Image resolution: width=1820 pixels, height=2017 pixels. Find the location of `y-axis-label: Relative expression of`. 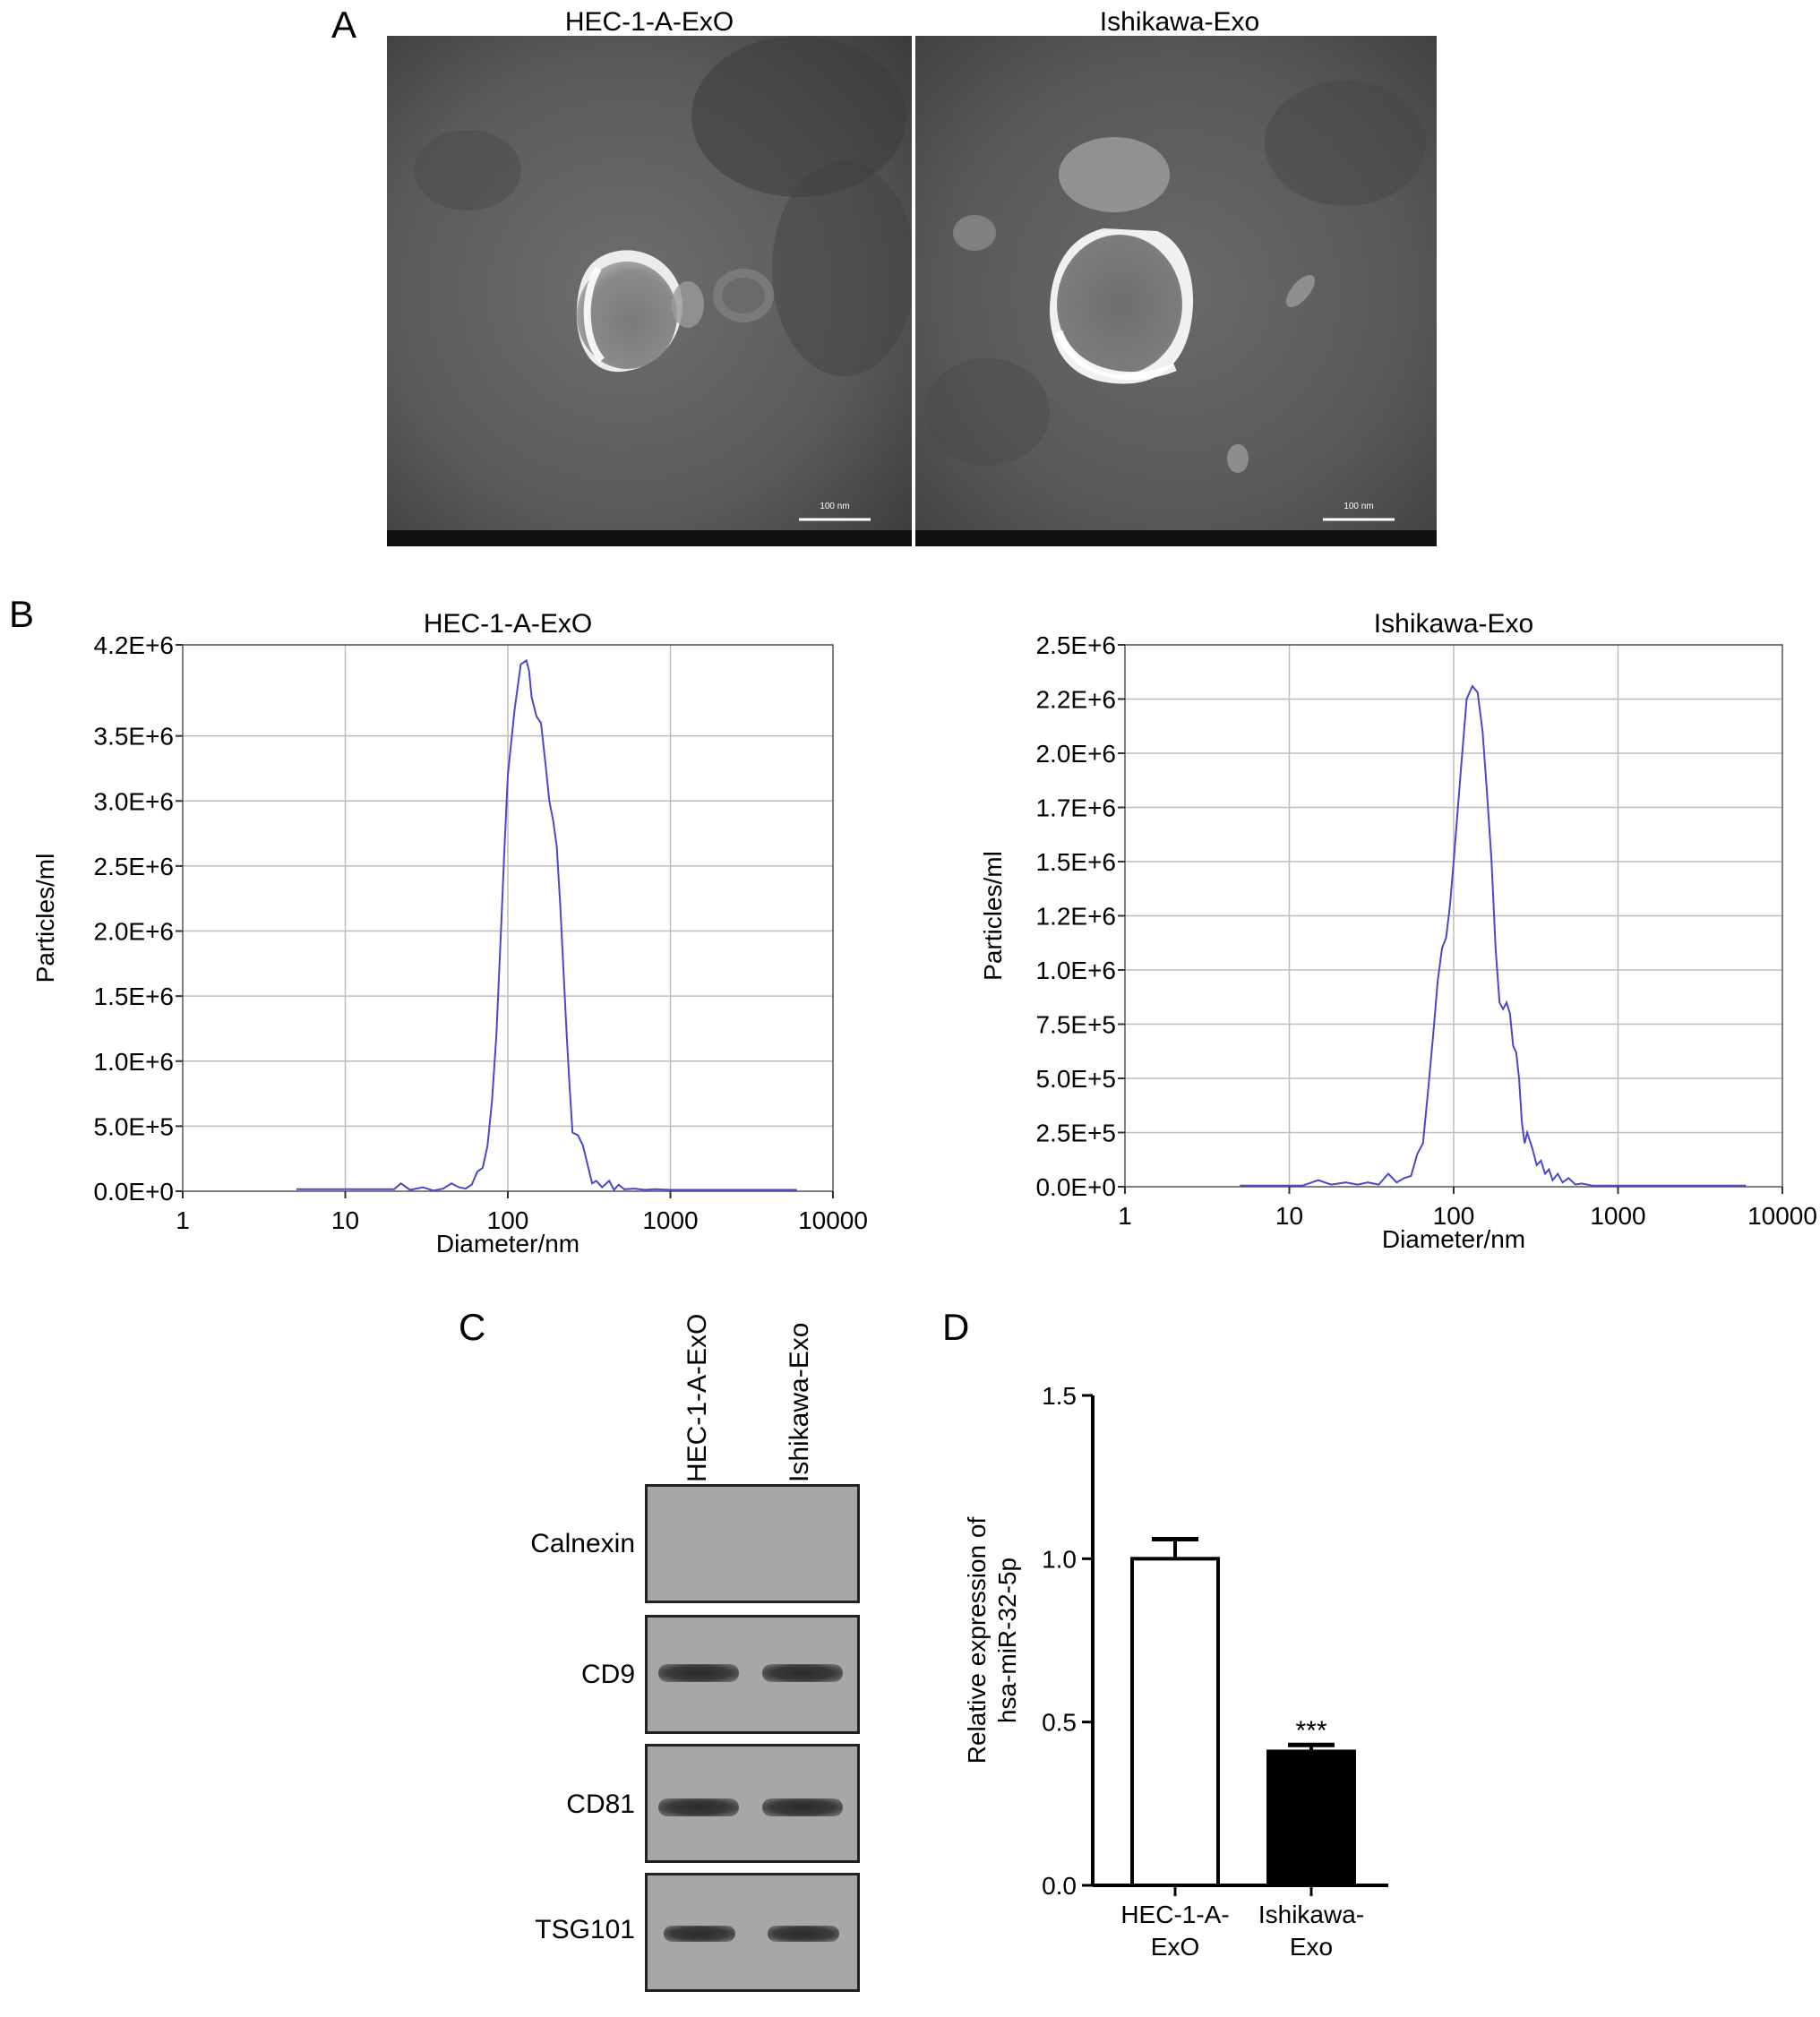

y-axis-label: Relative expression of is located at coordinates (977, 1640).